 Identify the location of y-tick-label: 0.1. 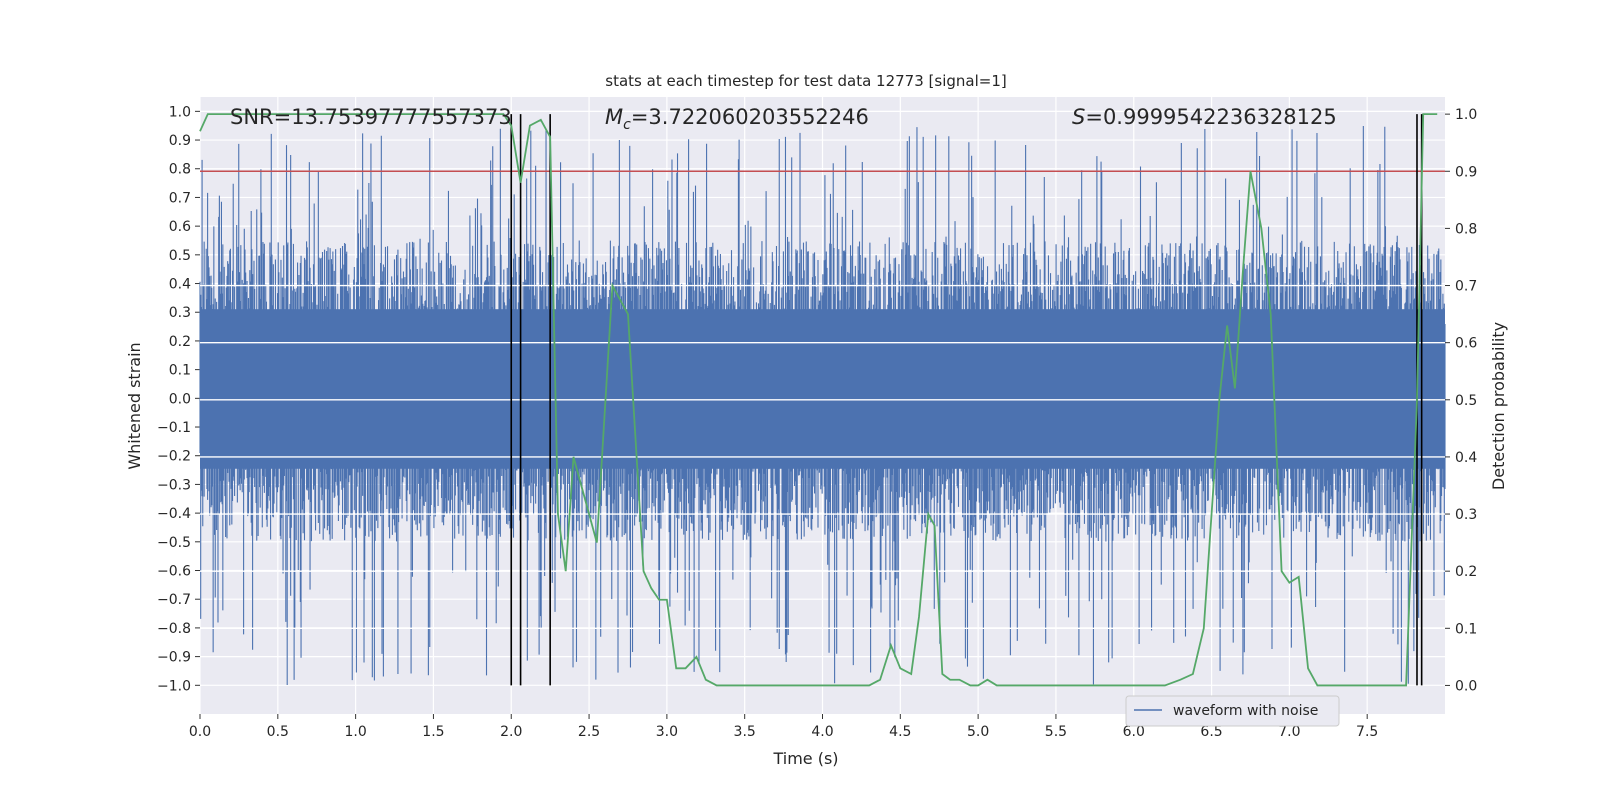
(180, 371).